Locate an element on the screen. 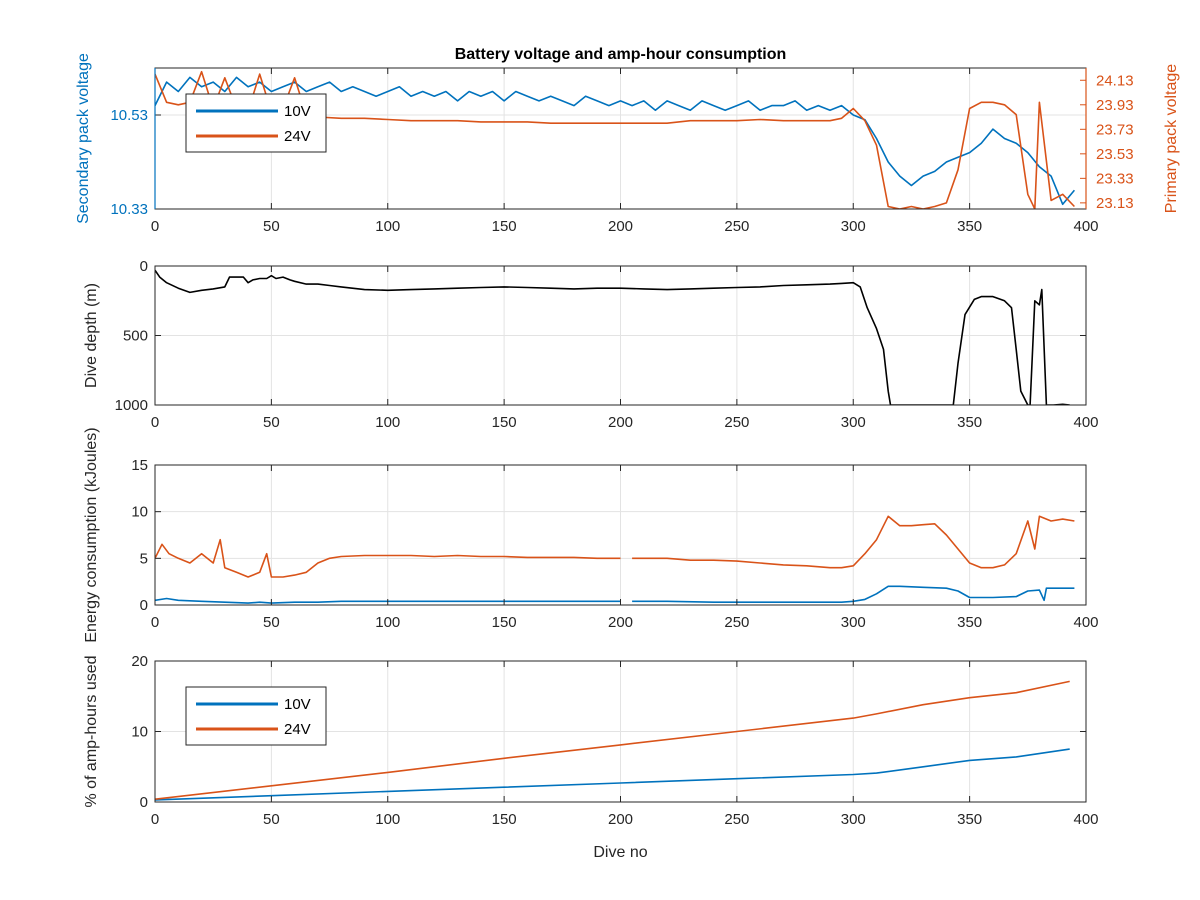  y-right-tick-label: 23.33 is located at coordinates (1115, 178).